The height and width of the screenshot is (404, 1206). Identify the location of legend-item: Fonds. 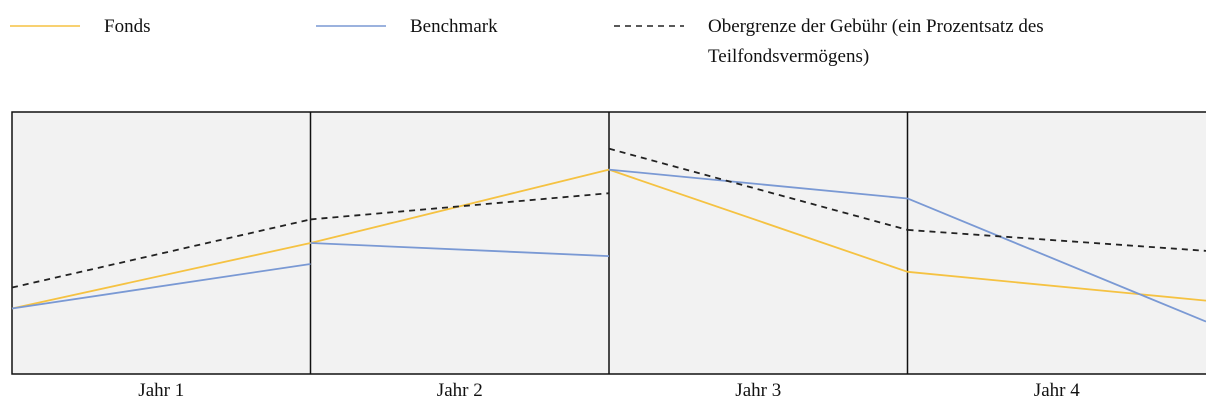
(80, 27).